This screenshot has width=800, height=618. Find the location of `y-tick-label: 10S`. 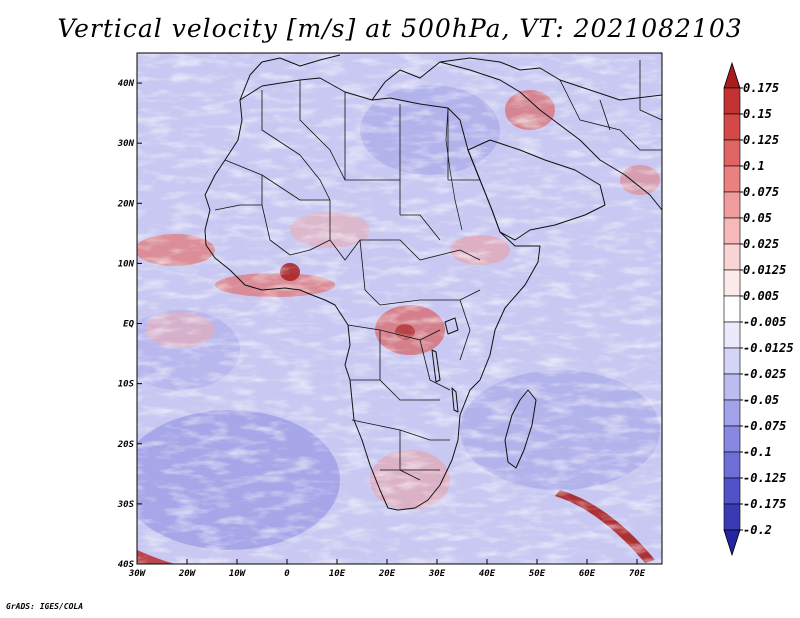

y-tick-label: 10S is located at coordinates (126, 385).